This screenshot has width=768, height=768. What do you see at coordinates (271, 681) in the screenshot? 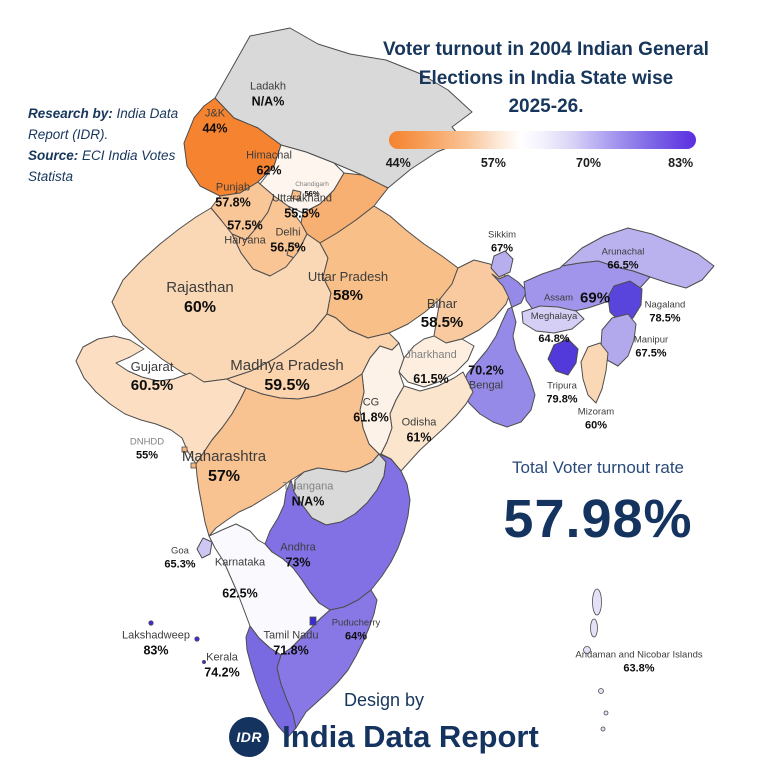
I see `state-shape-kerala` at bounding box center [271, 681].